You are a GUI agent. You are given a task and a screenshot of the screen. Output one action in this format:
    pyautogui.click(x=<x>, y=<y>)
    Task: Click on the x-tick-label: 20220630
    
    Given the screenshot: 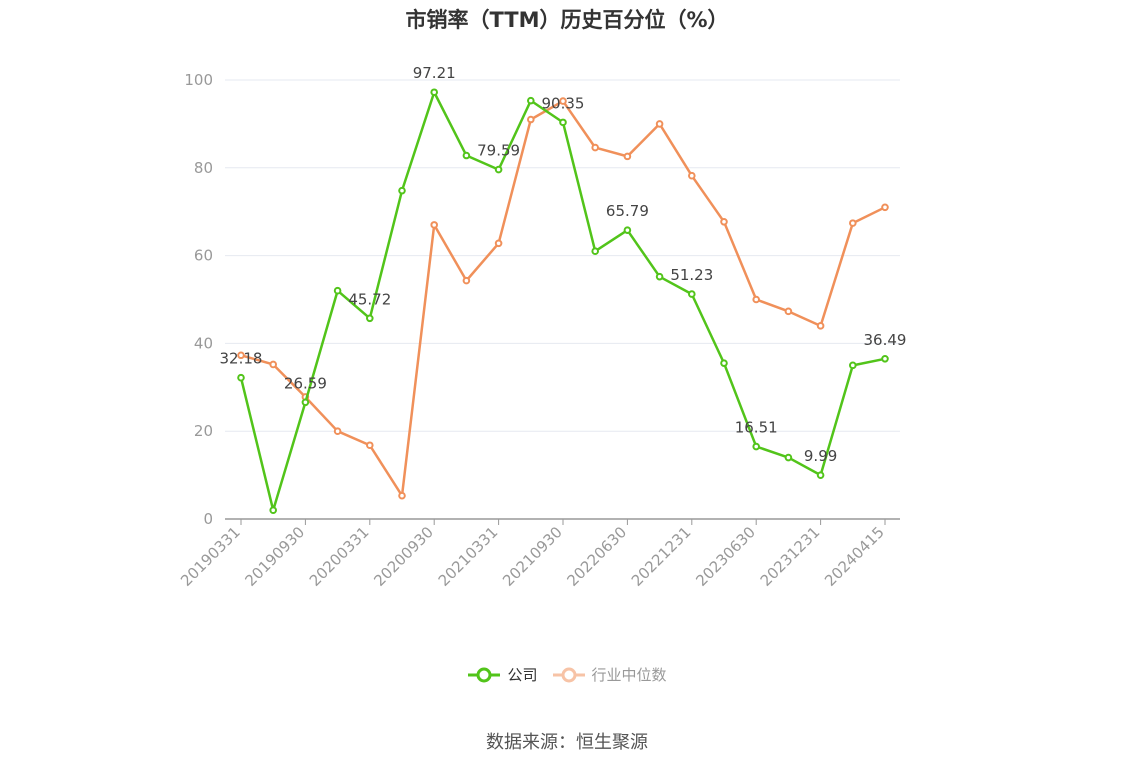 What is the action you would take?
    pyautogui.click(x=597, y=556)
    